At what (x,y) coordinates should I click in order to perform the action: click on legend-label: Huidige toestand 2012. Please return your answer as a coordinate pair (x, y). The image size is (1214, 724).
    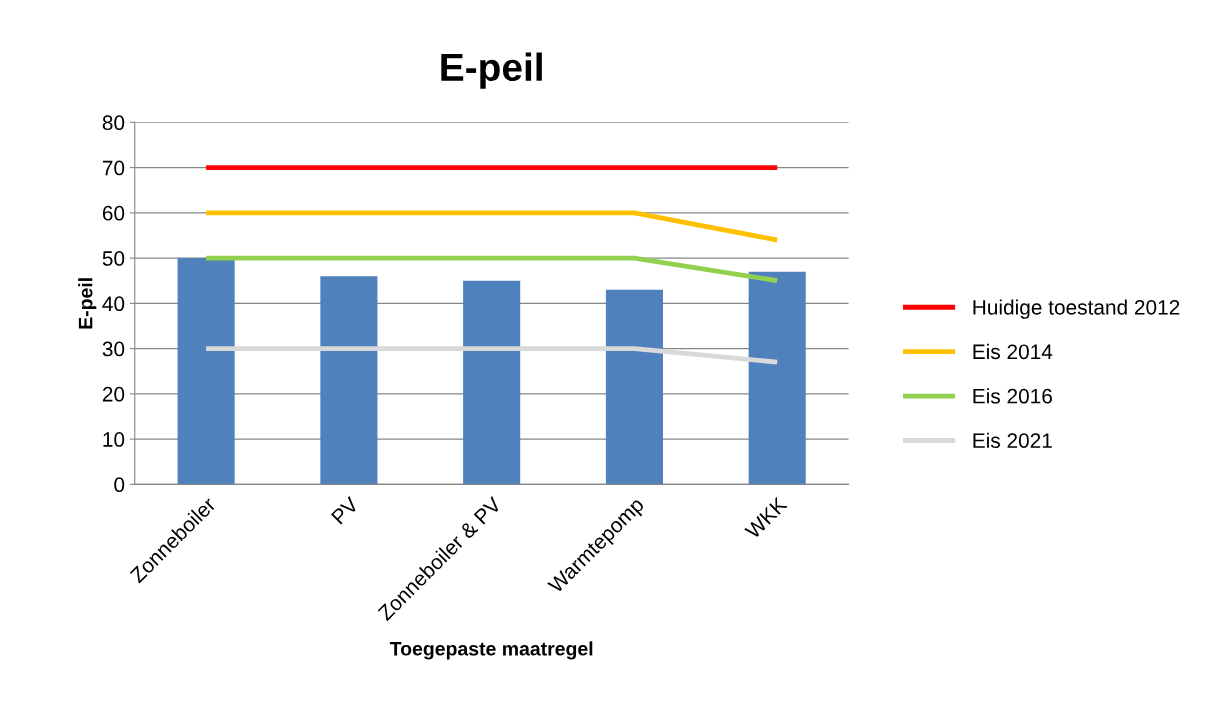
    Looking at the image, I should click on (1076, 309).